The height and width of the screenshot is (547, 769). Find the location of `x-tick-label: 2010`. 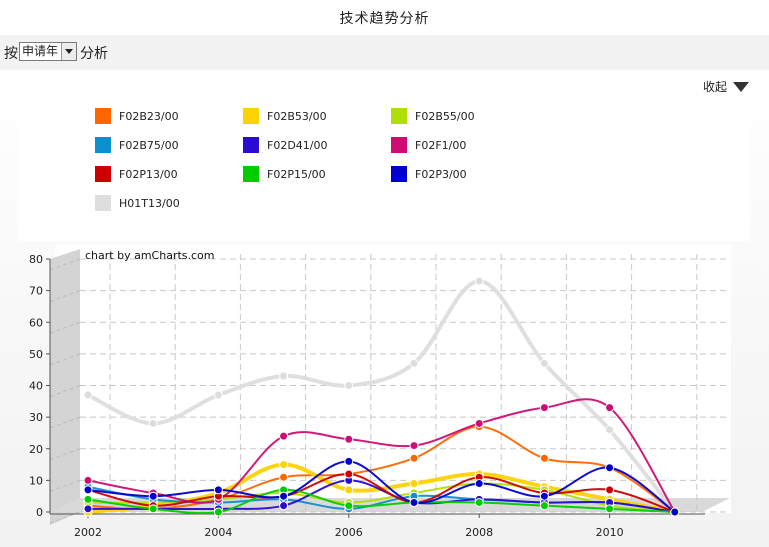

x-tick-label: 2010 is located at coordinates (610, 532).